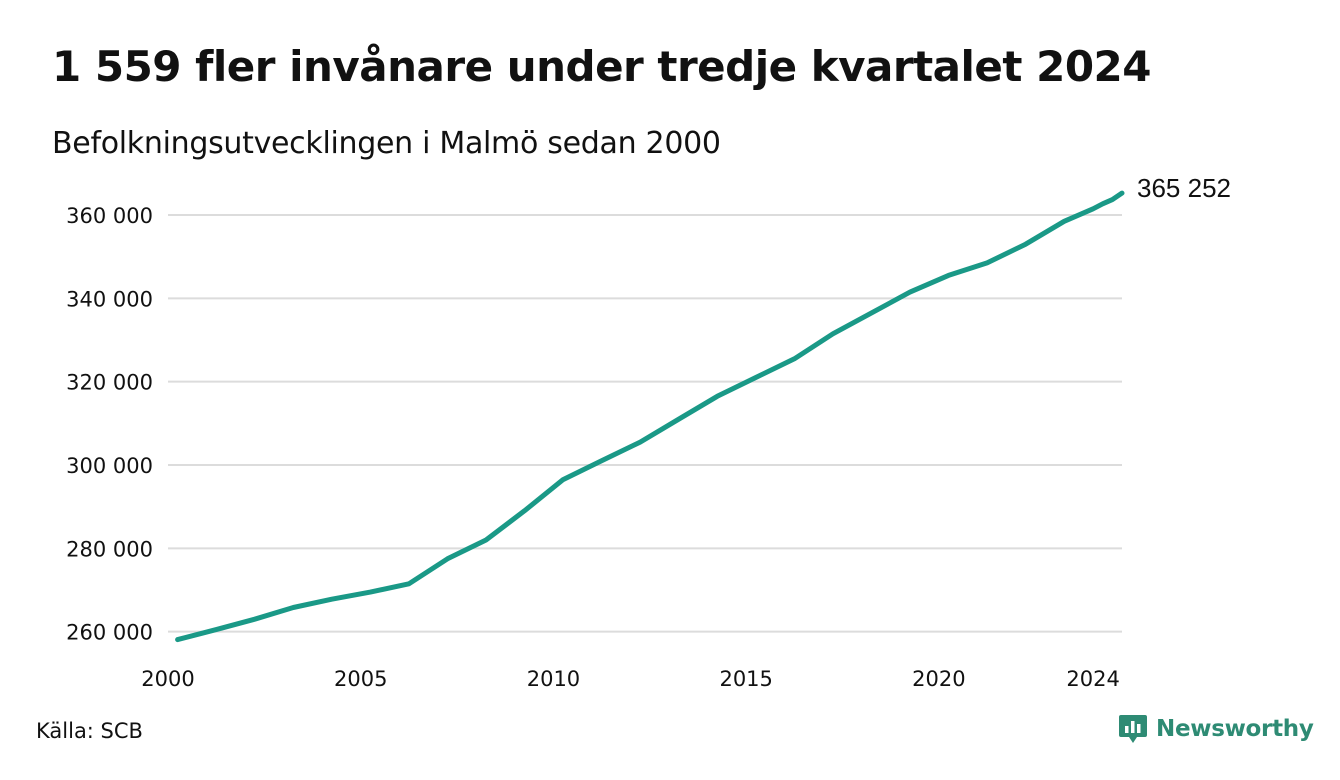 The height and width of the screenshot is (780, 1340). I want to click on y-tick-label: 260 000, so click(109, 633).